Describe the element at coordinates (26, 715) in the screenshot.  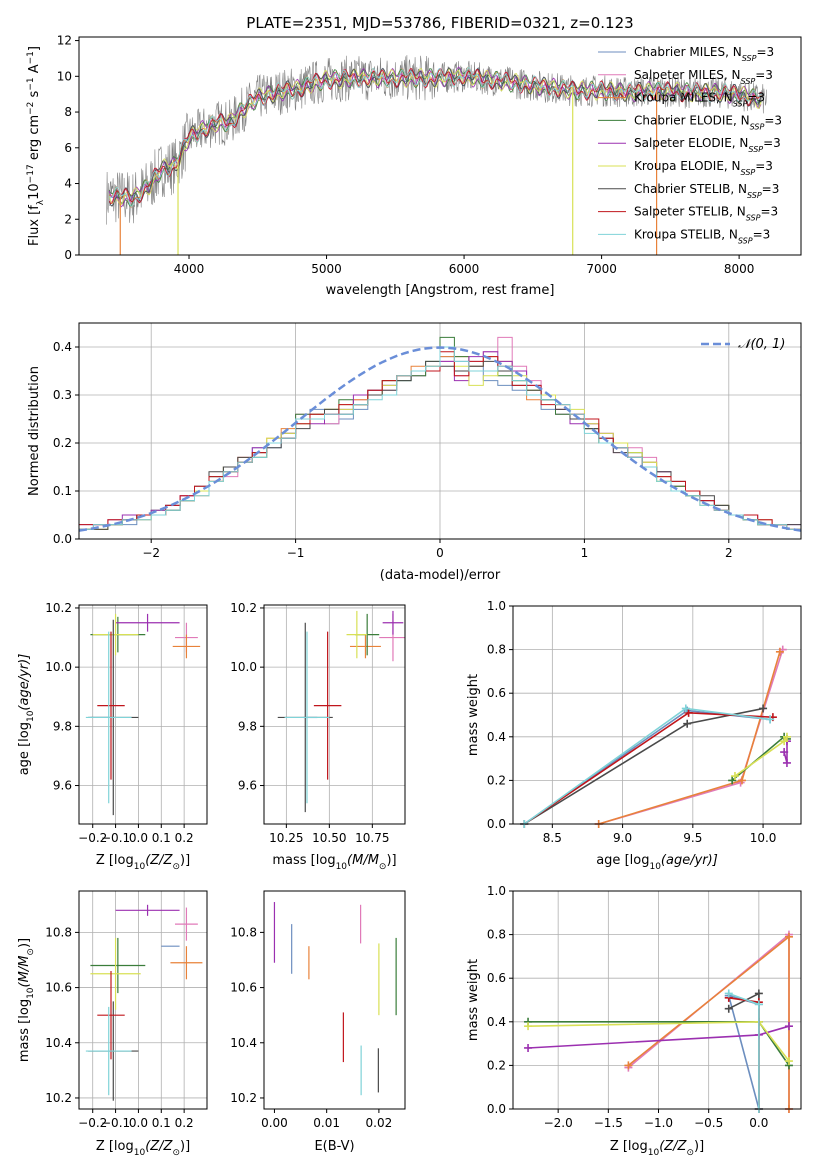
I see `age-vs-z-ylabel: age [log10(age/yr)]` at that location.